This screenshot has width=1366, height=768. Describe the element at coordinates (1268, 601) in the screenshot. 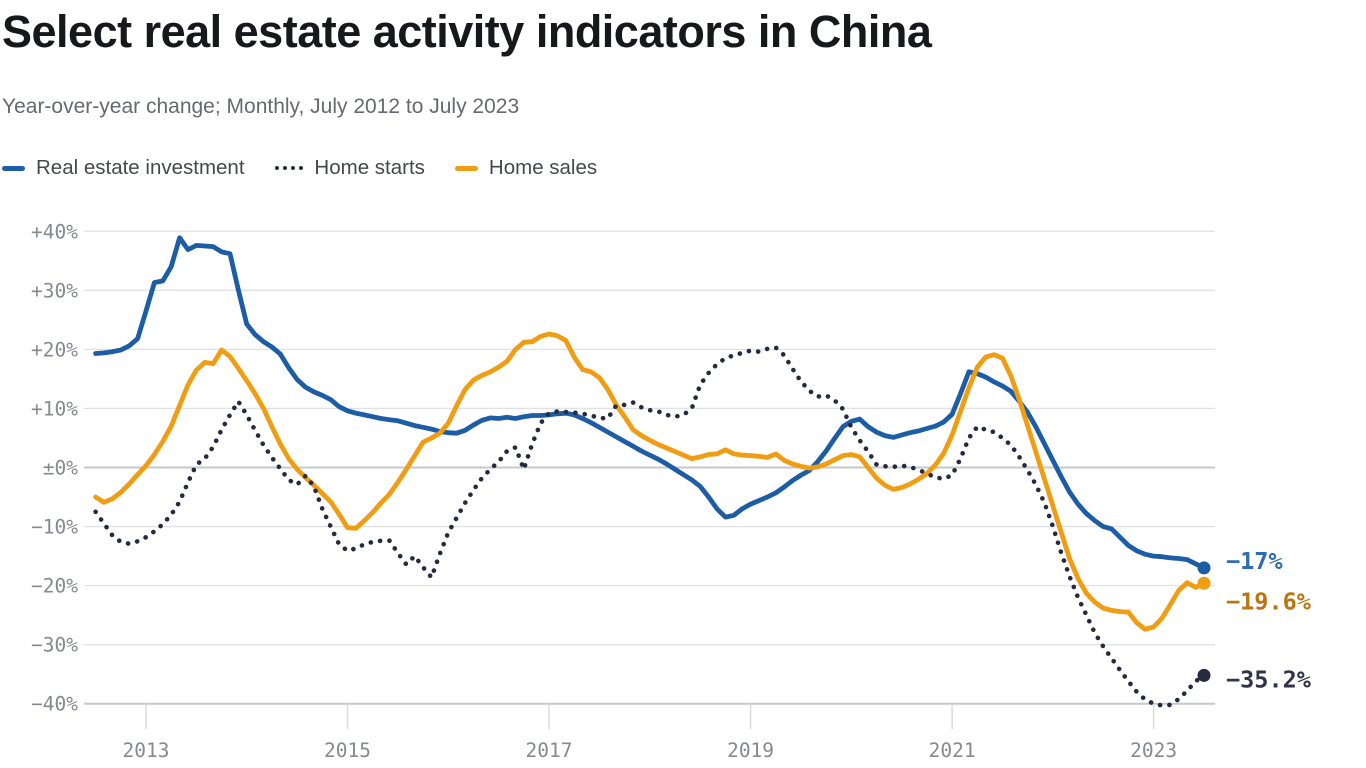

I see `series-end-label: −19.6%` at that location.